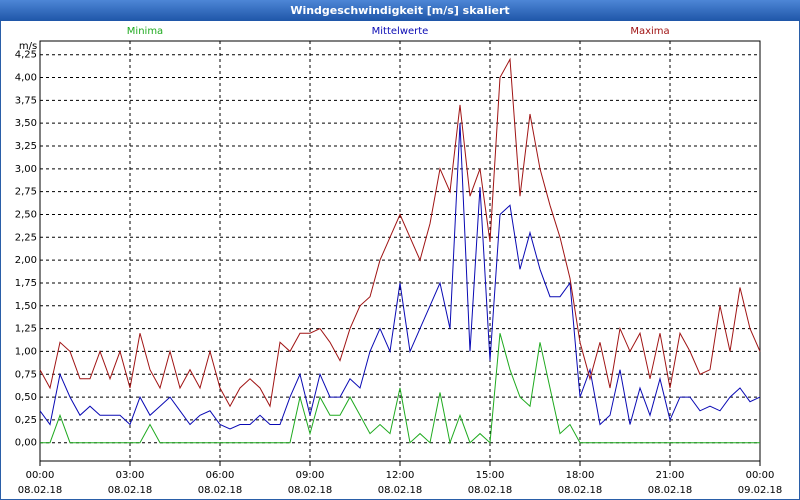 The width and height of the screenshot is (800, 500). Describe the element at coordinates (26, 397) in the screenshot. I see `y-tick-label: 0,50` at that location.